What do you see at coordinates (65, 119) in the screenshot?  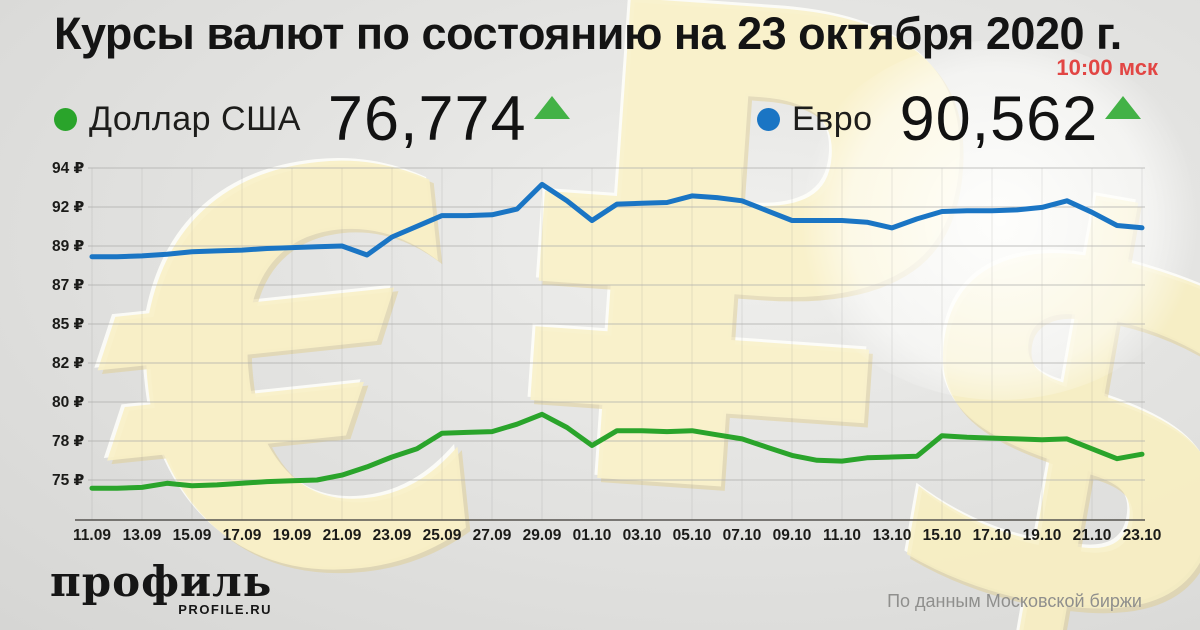 I see `usd-series-dot-icon` at bounding box center [65, 119].